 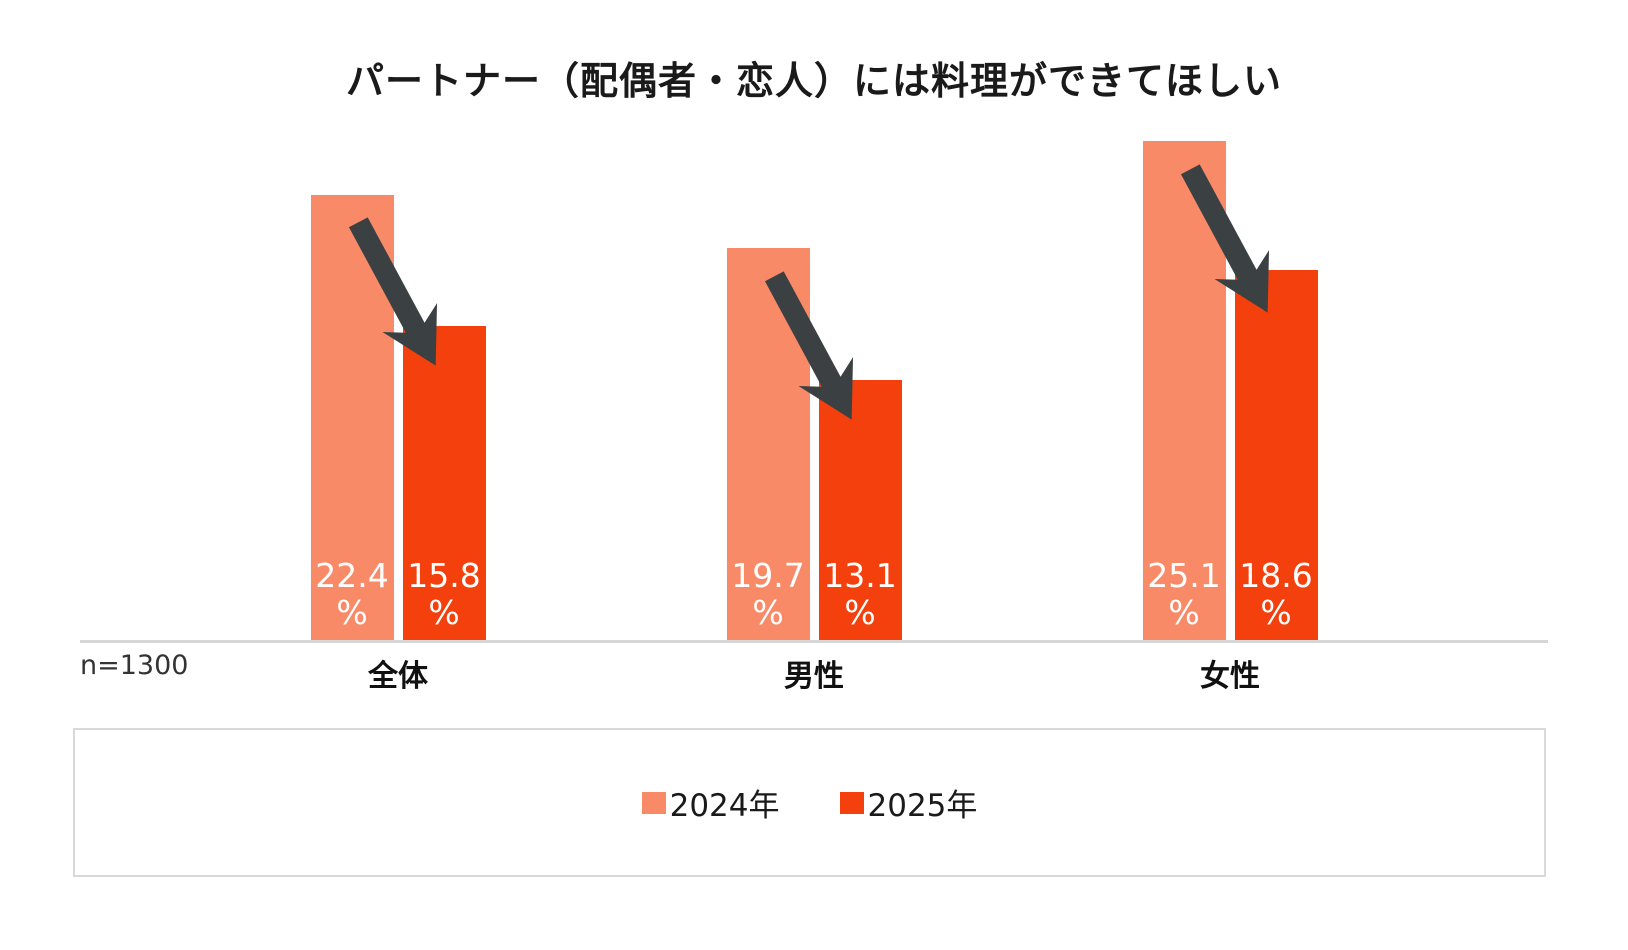 I want to click on bar-value-label-2025-overall: 15.8%, so click(x=444, y=594).